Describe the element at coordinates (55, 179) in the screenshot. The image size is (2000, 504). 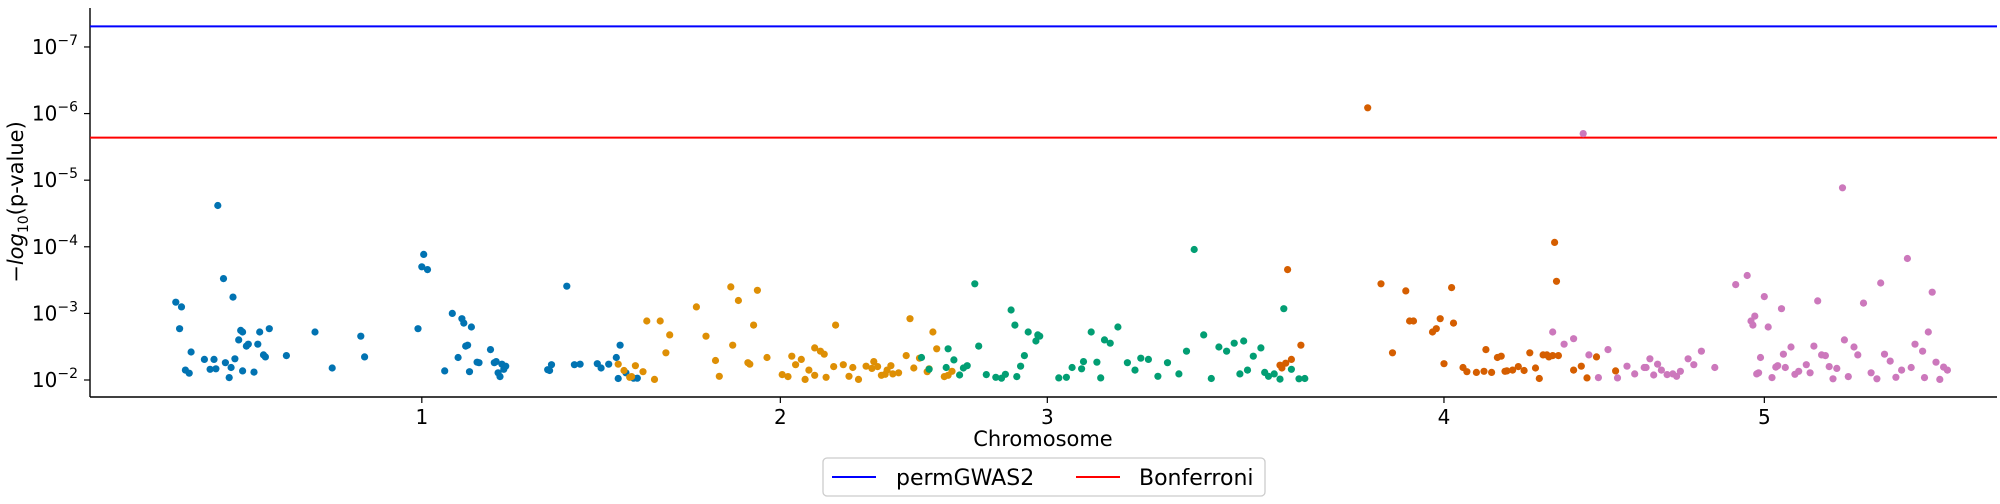
I see `y-tick-label: 10⁻⁵` at that location.